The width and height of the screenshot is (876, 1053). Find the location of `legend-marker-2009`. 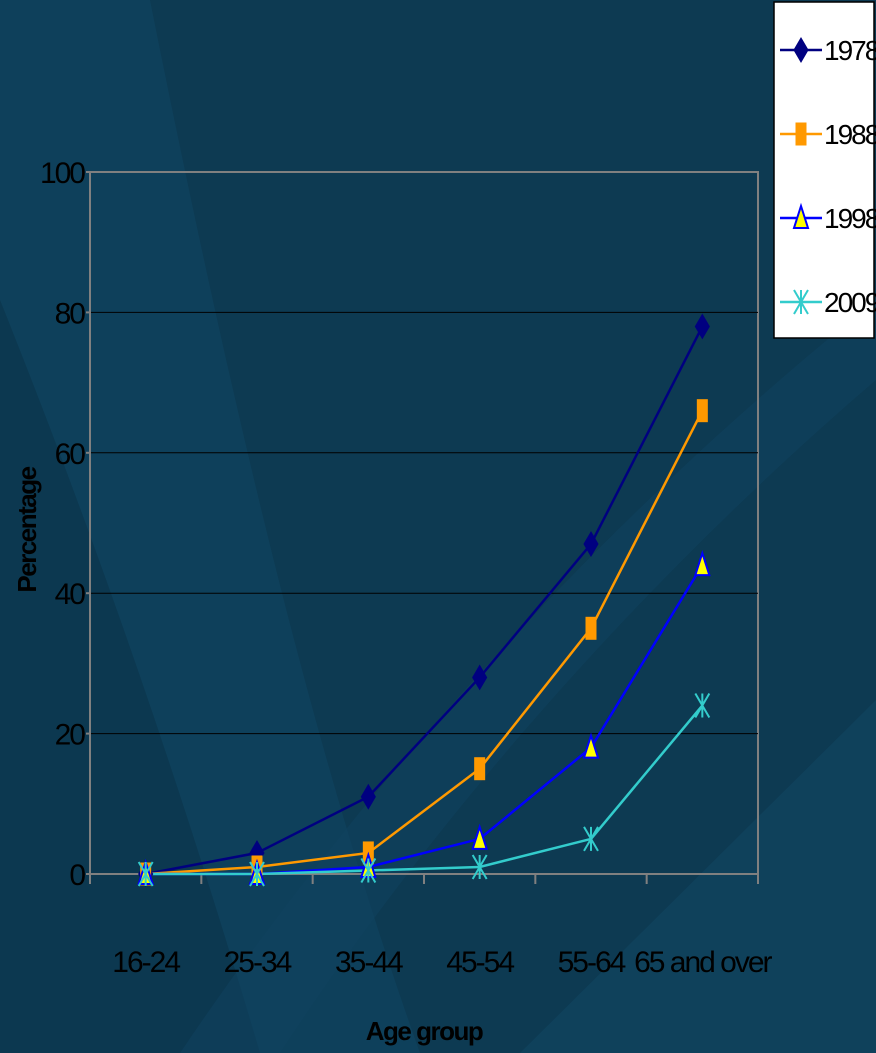

legend-marker-2009 is located at coordinates (801, 302).